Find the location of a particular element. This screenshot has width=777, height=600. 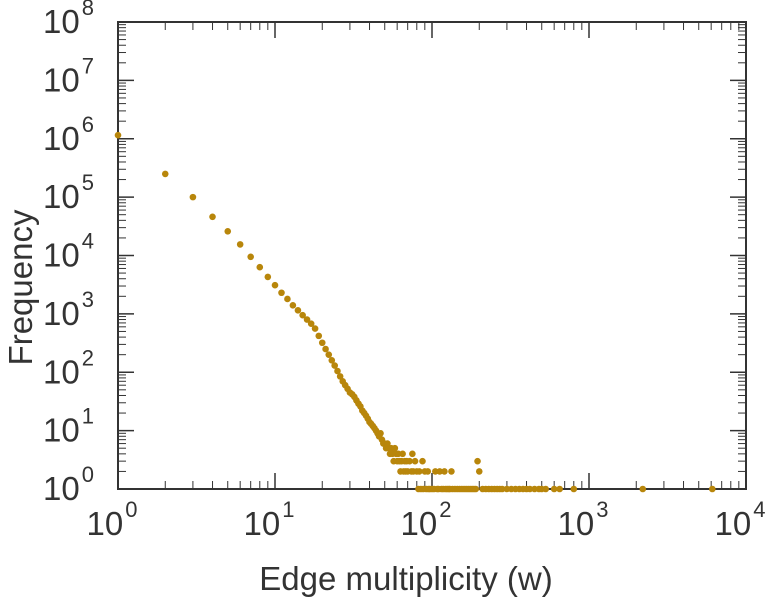

x-tick-label: 10² is located at coordinates (426, 519).